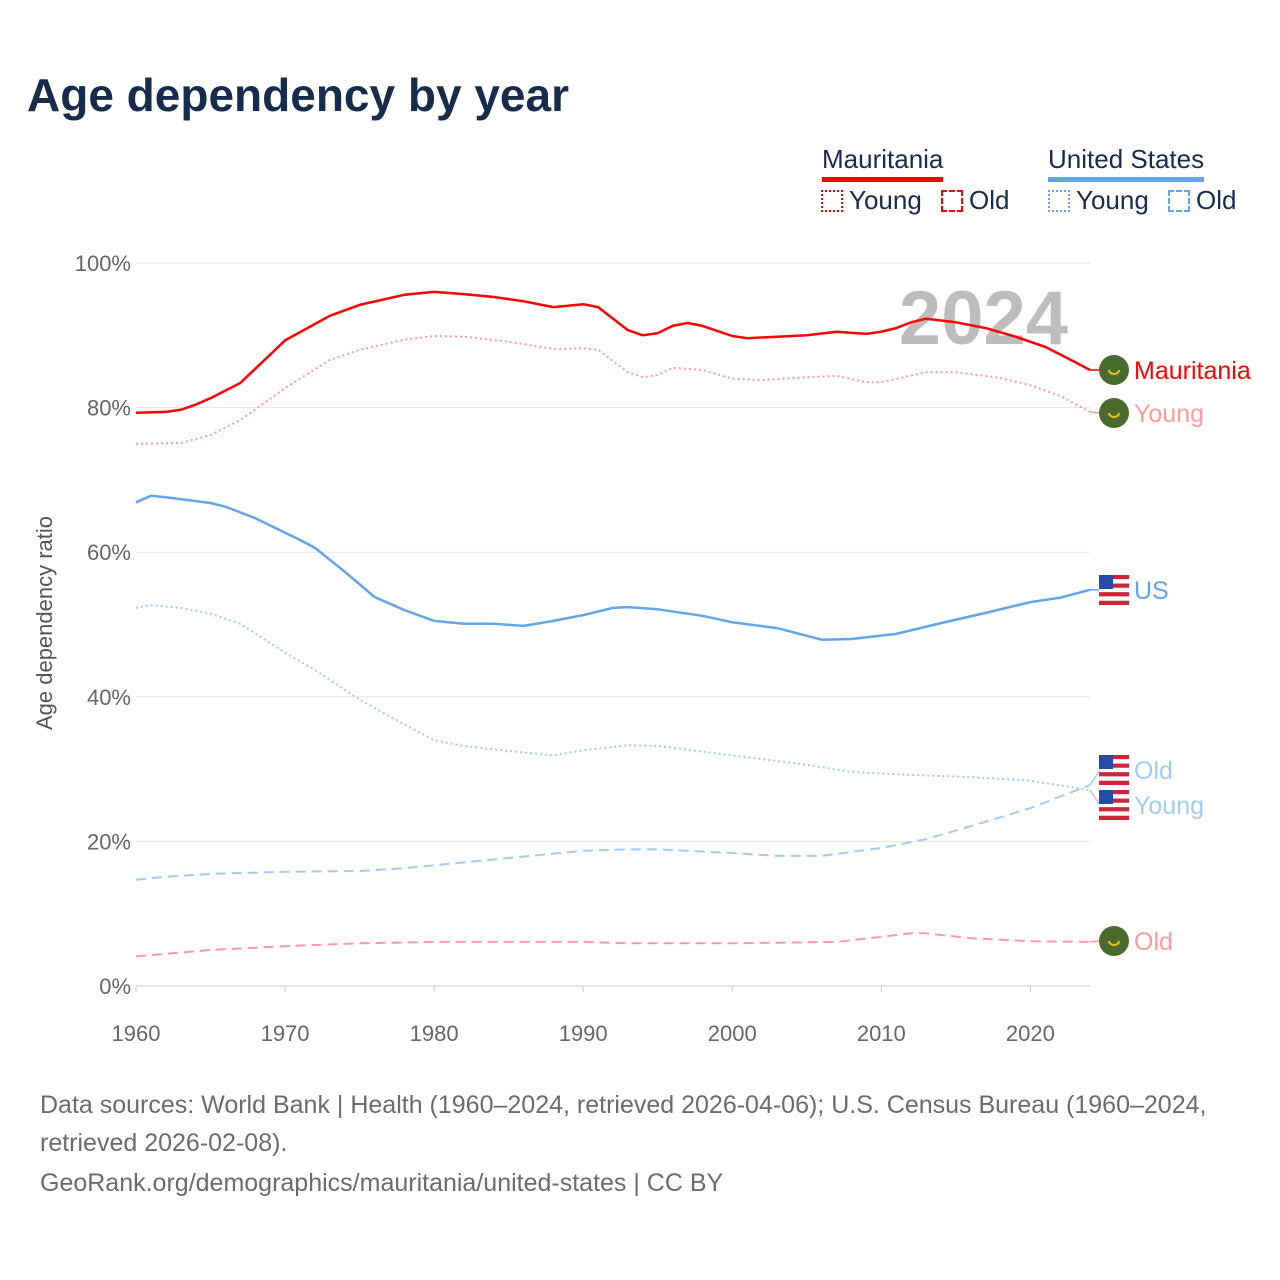 The height and width of the screenshot is (1280, 1280). I want to click on x-tick-label: 1970, so click(285, 1033).